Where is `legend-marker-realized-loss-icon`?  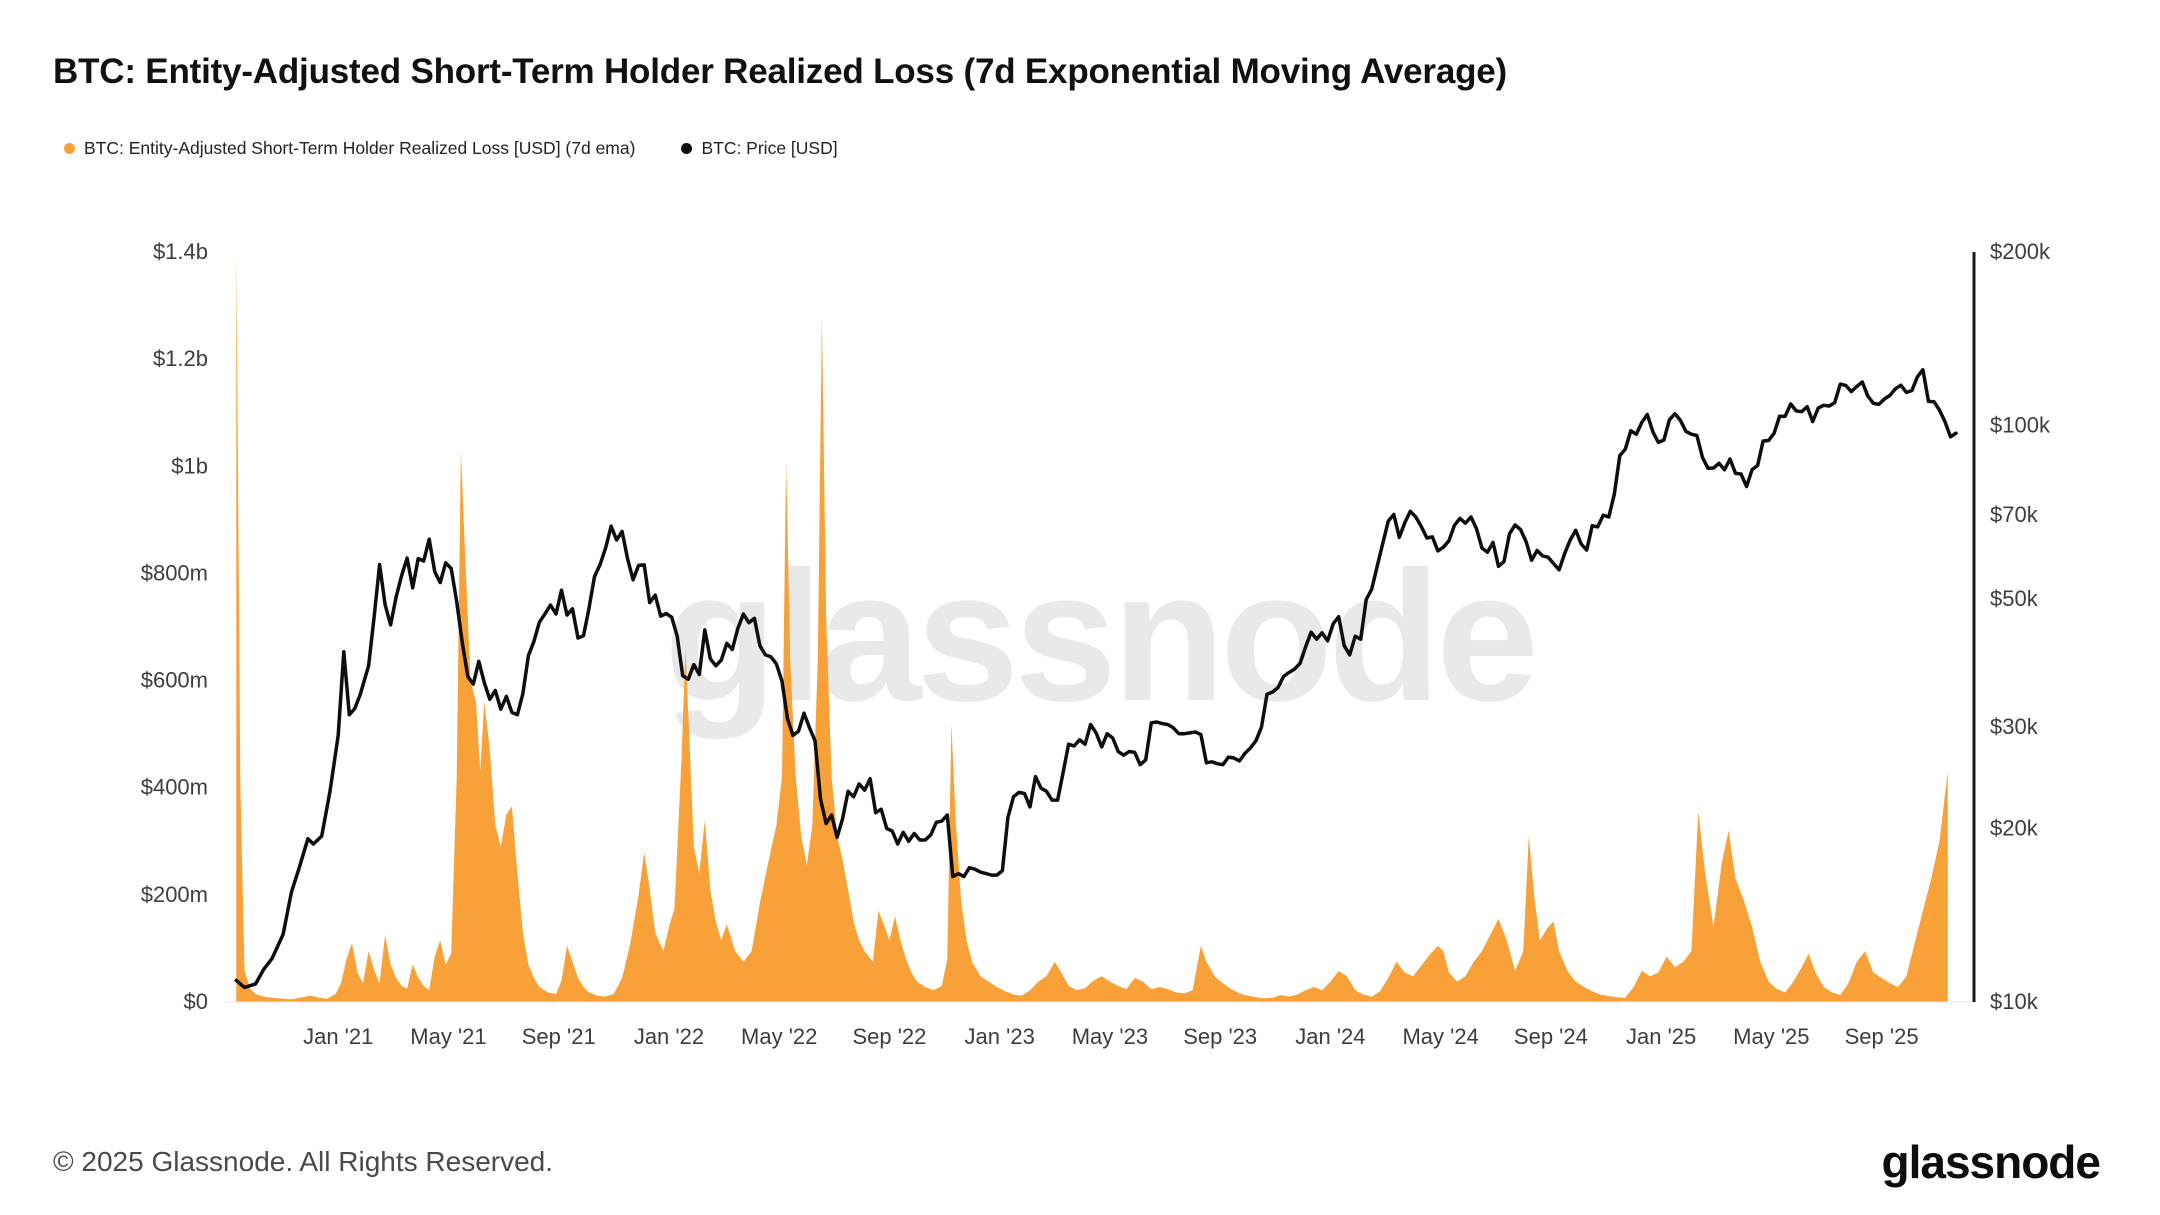
legend-marker-realized-loss-icon is located at coordinates (69, 148).